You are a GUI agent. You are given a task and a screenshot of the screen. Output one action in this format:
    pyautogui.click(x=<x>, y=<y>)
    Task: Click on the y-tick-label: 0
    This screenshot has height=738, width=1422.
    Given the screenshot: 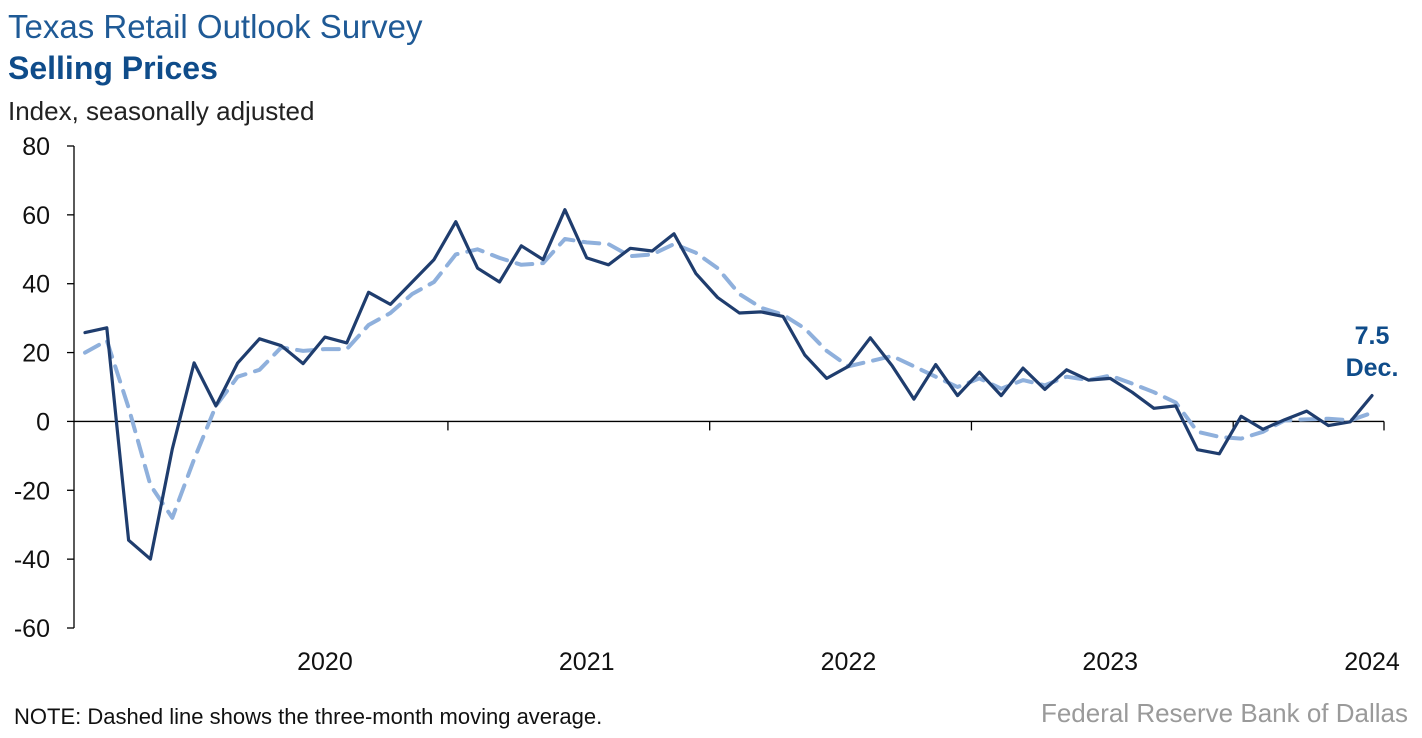 What is the action you would take?
    pyautogui.click(x=43, y=422)
    